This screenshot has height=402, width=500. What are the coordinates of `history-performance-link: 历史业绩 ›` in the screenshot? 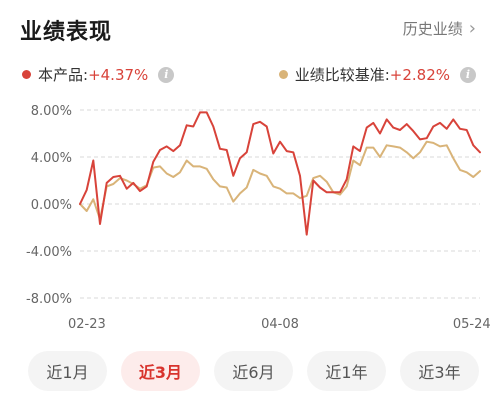 It's located at (439, 28).